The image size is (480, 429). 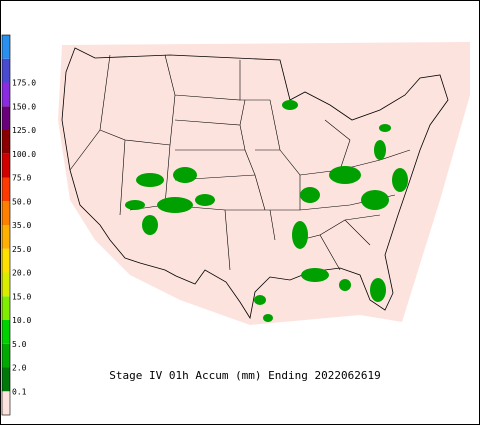 I want to click on legend-label: 0.1, so click(x=19, y=391).